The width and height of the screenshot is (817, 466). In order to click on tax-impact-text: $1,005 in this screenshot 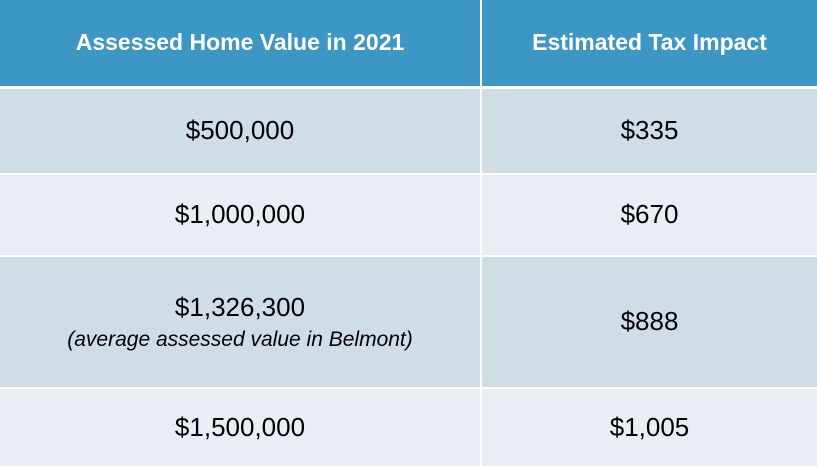, I will do `click(649, 426)`.